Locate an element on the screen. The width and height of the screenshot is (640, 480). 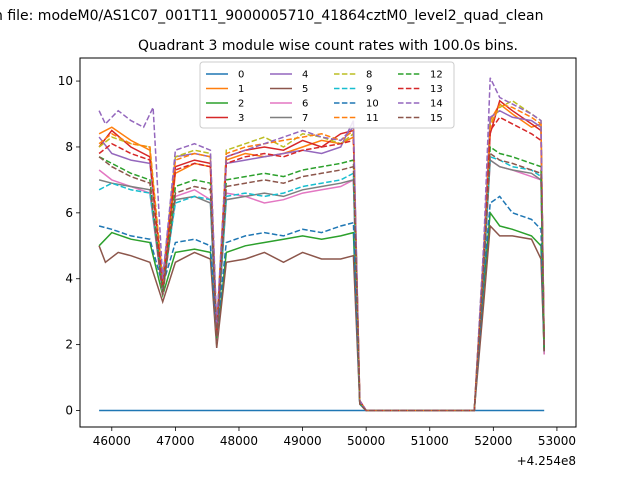
legend-label-14: 14 is located at coordinates (436, 104).